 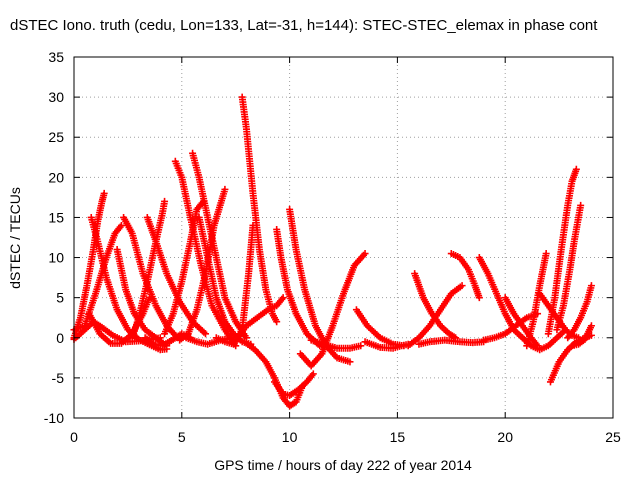 I want to click on y-tick-label: -10, so click(x=54, y=418).